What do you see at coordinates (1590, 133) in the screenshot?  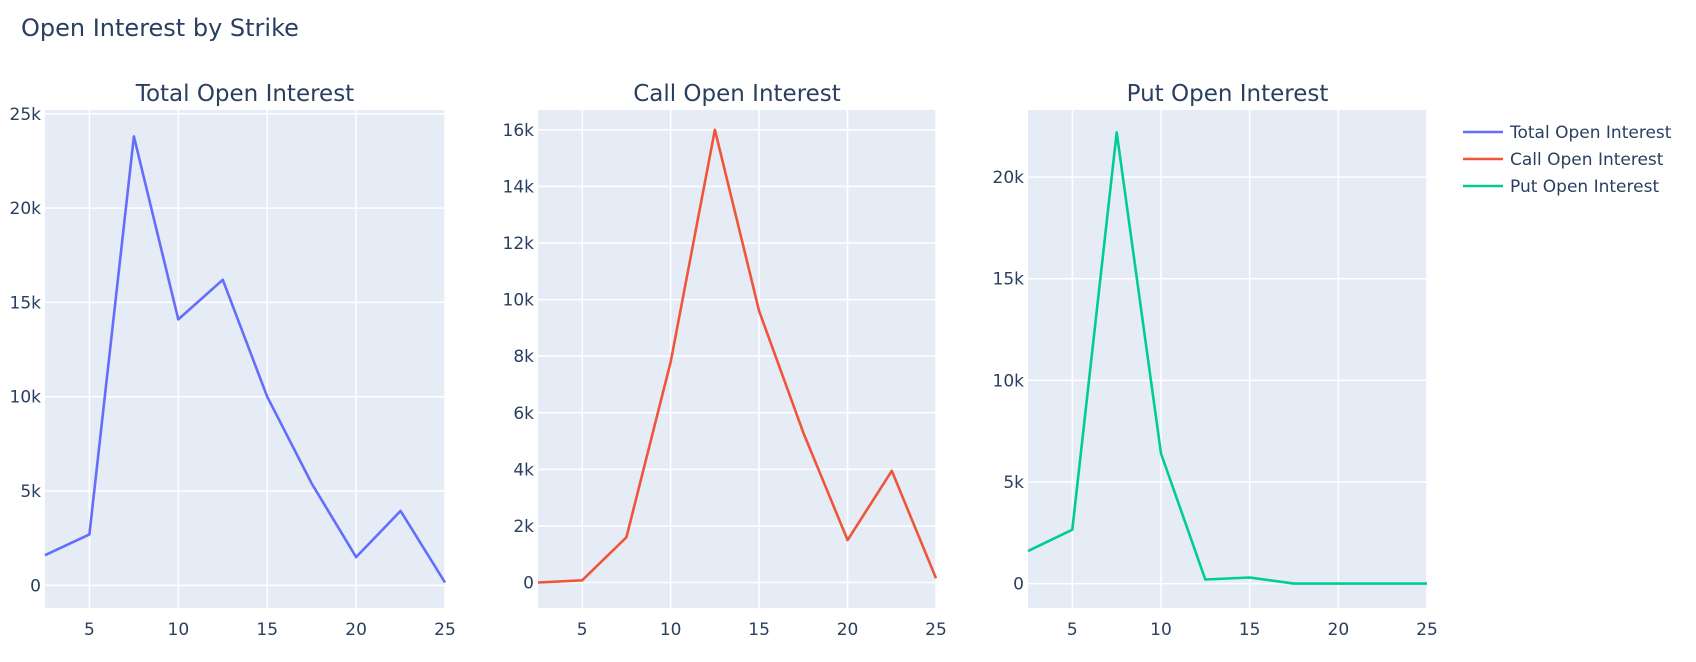 I see `legend-label: Total Open Interest` at bounding box center [1590, 133].